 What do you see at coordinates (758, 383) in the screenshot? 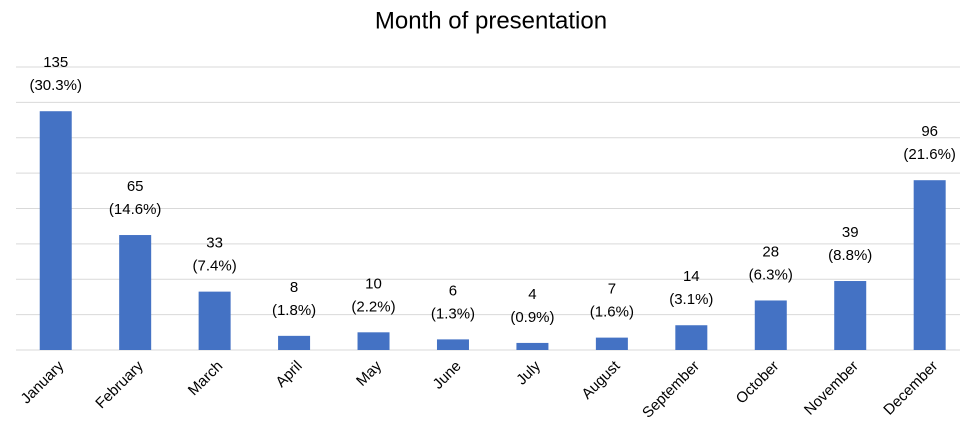
I see `x-tick-label: October` at bounding box center [758, 383].